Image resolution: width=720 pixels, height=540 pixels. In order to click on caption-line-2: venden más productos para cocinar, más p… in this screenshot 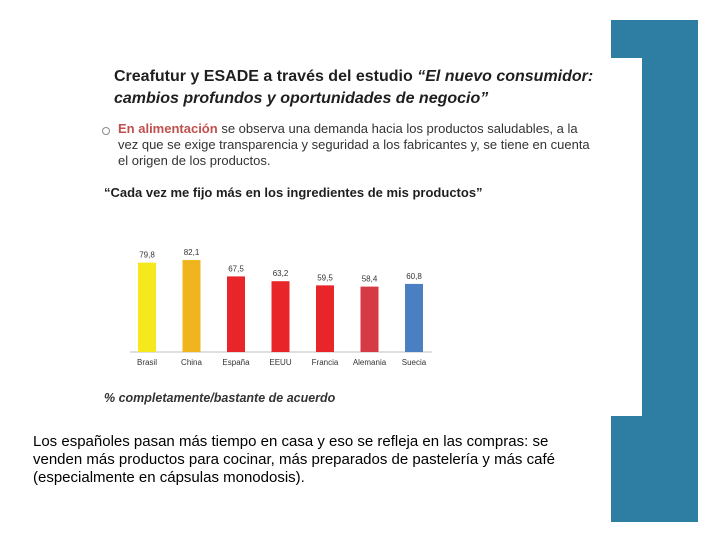, I will do `click(294, 459)`.